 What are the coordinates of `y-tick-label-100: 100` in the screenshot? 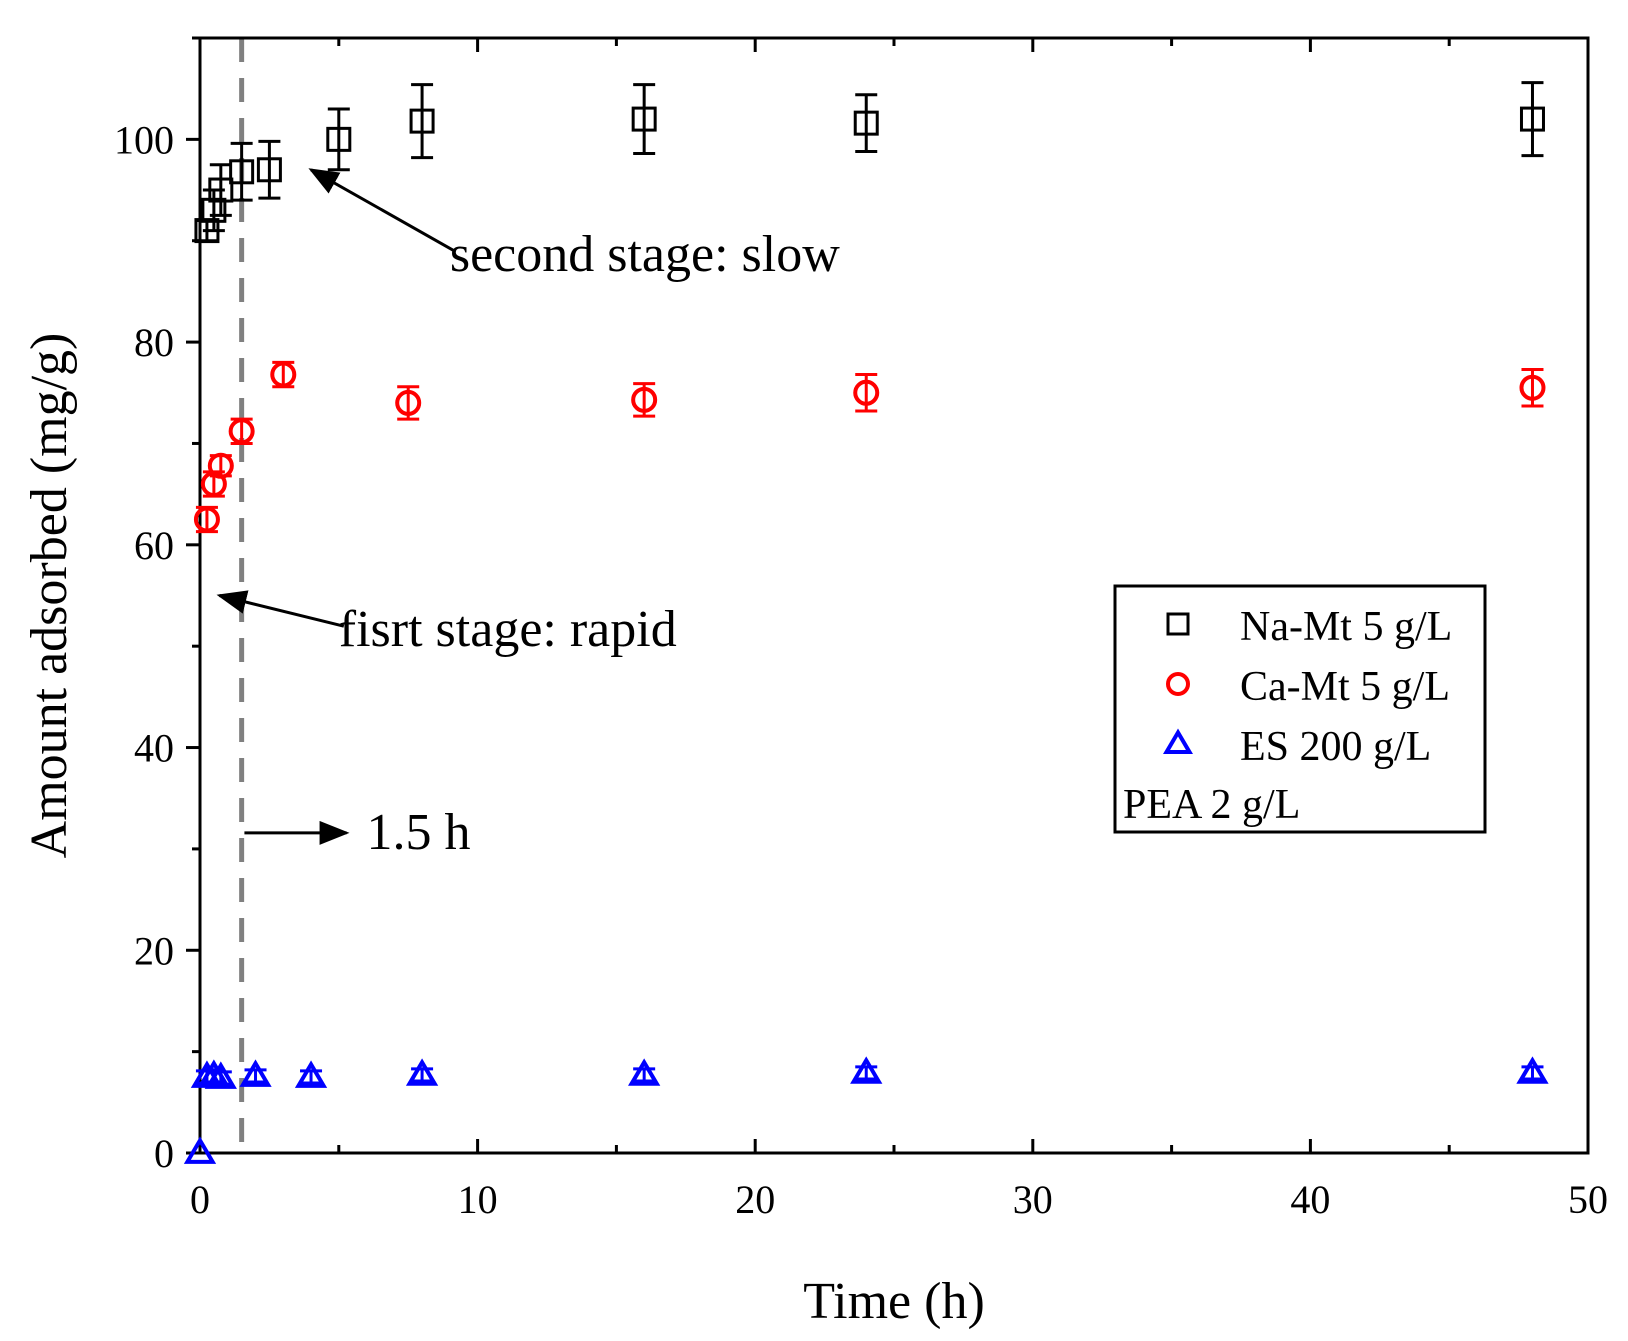 It's located at (144, 139).